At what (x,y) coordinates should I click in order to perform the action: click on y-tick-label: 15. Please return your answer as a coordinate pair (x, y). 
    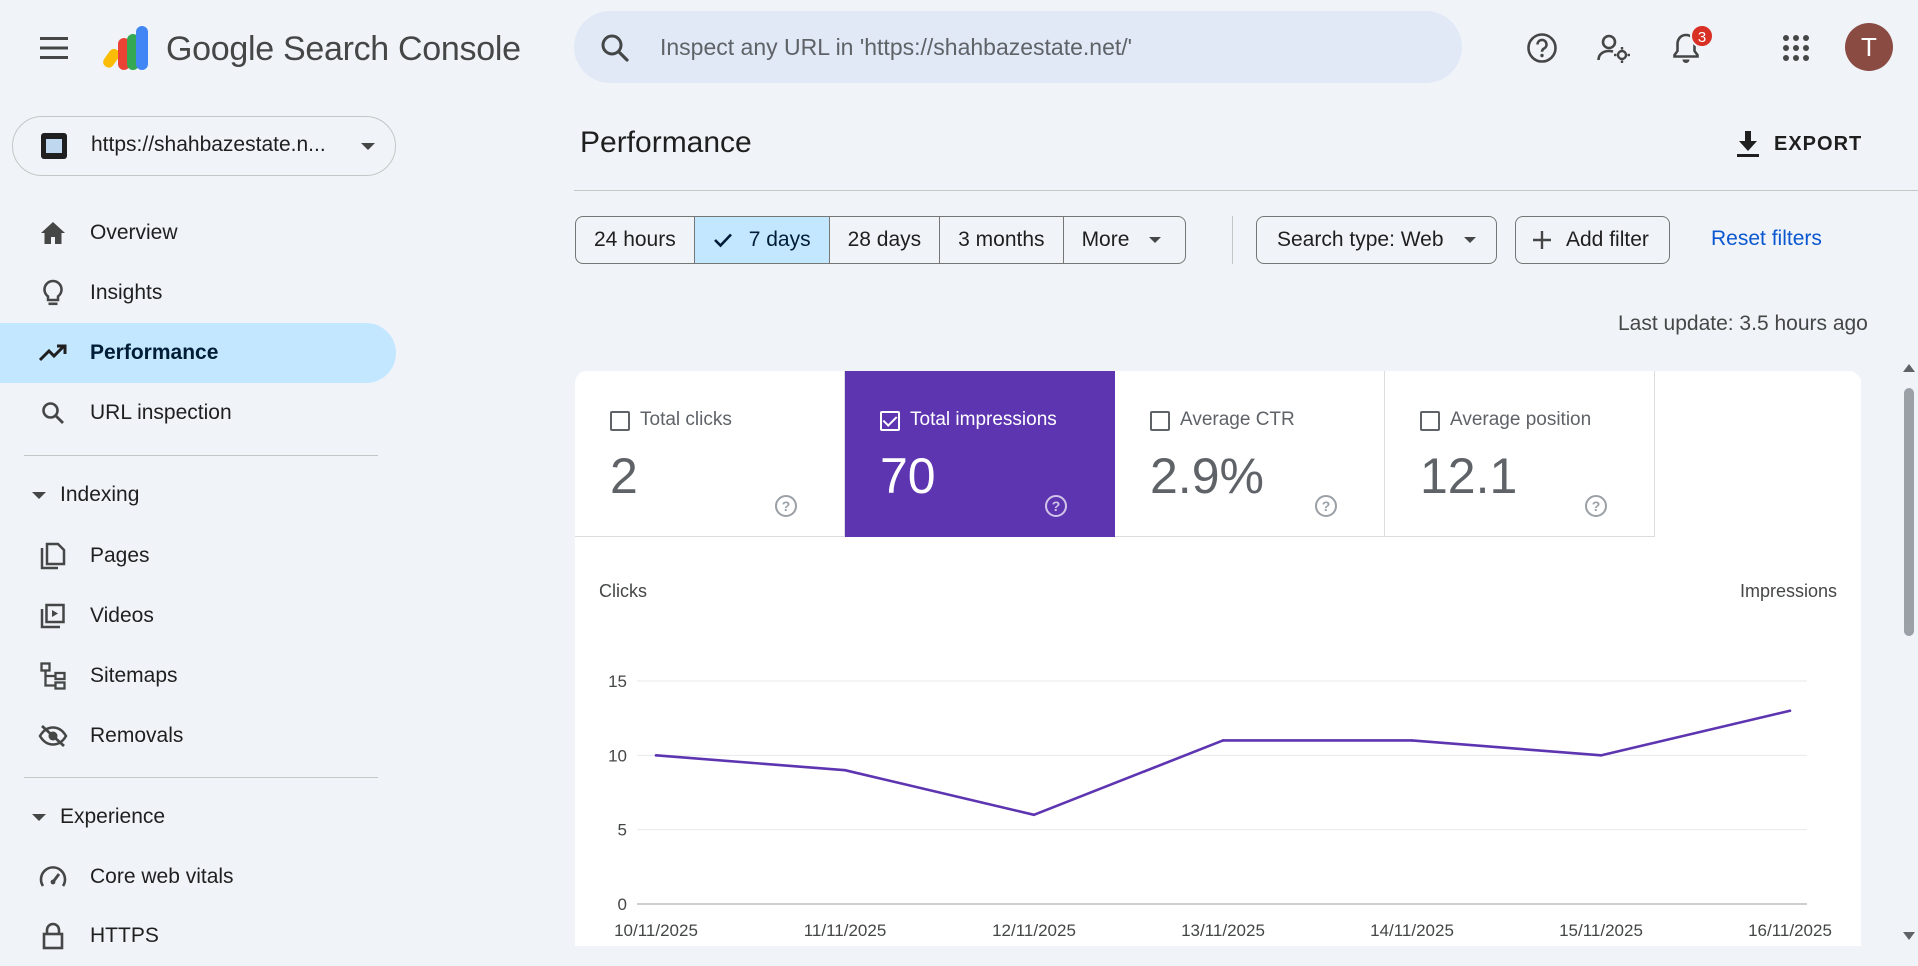
    Looking at the image, I should click on (617, 681).